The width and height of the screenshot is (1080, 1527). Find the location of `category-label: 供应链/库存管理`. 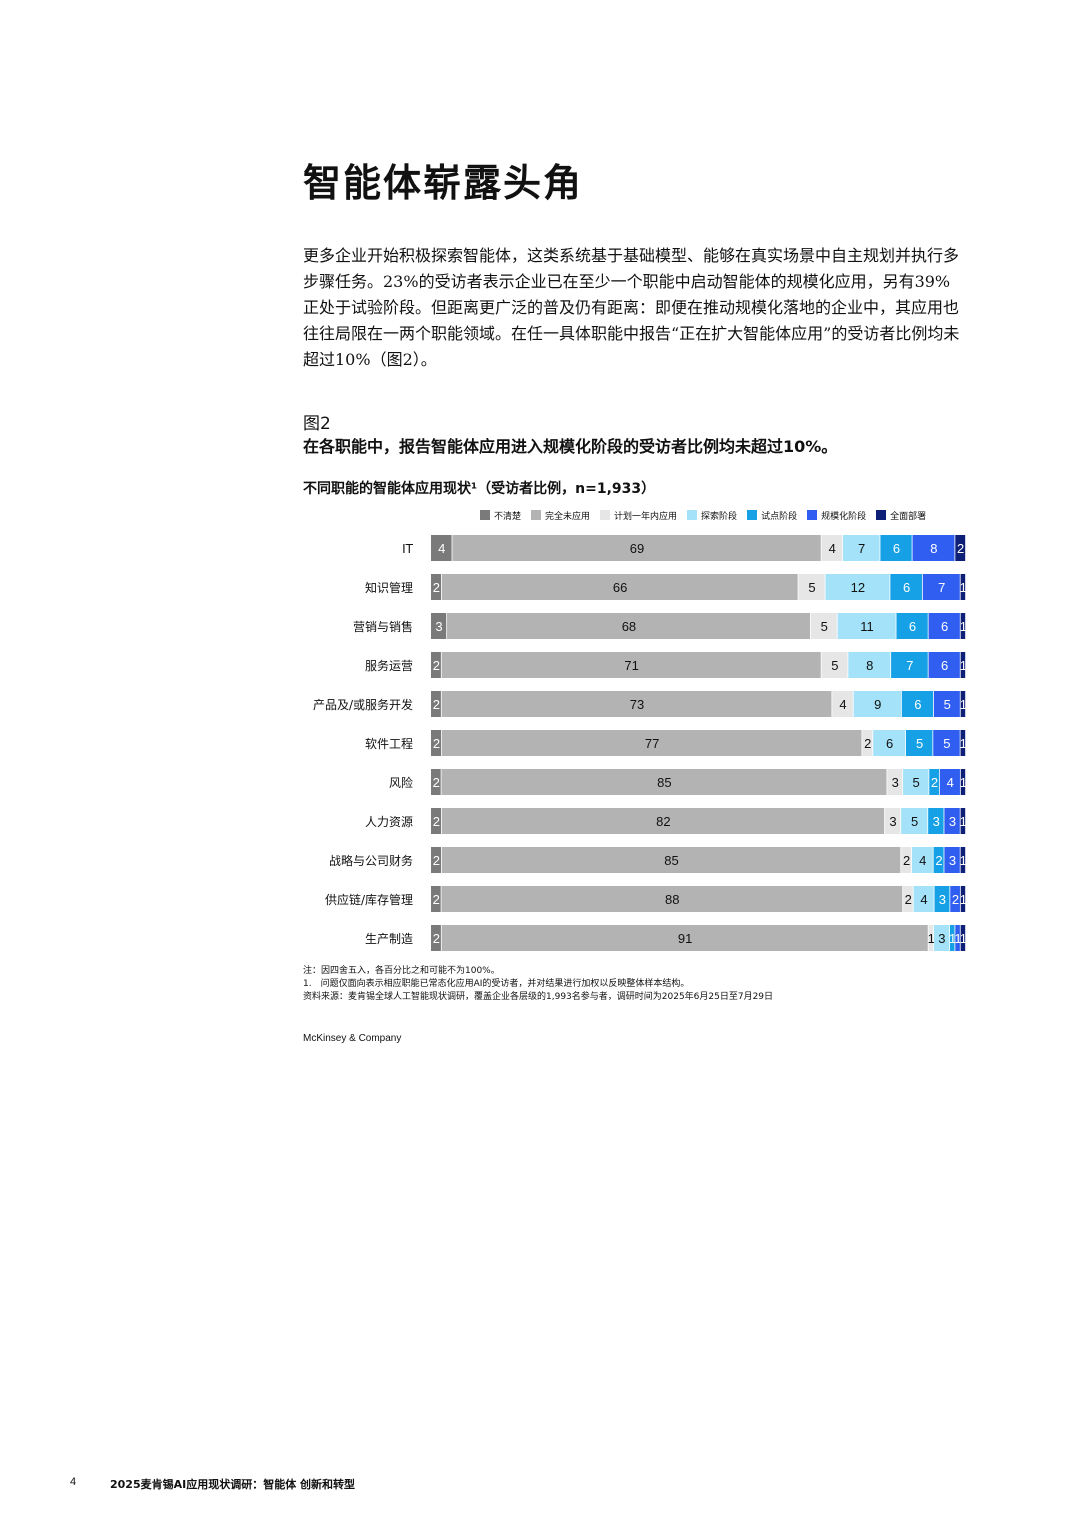

category-label: 供应链/库存管理 is located at coordinates (369, 899).